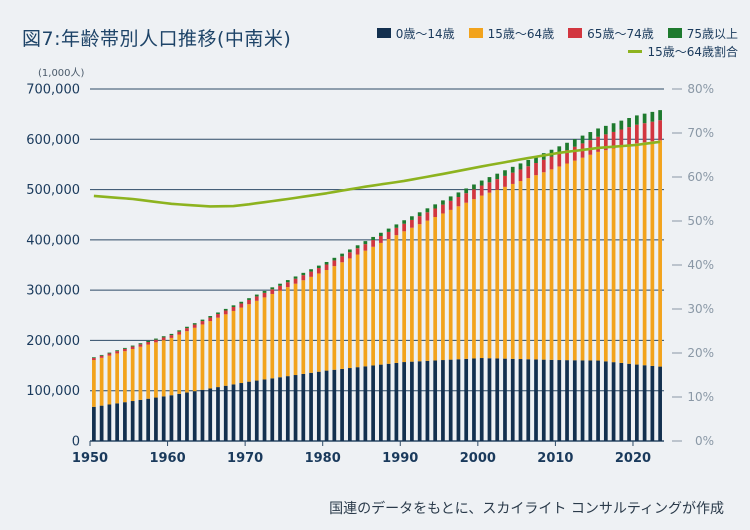  I want to click on legend-label-age-15-64: 15歳〜64歳, so click(521, 33).